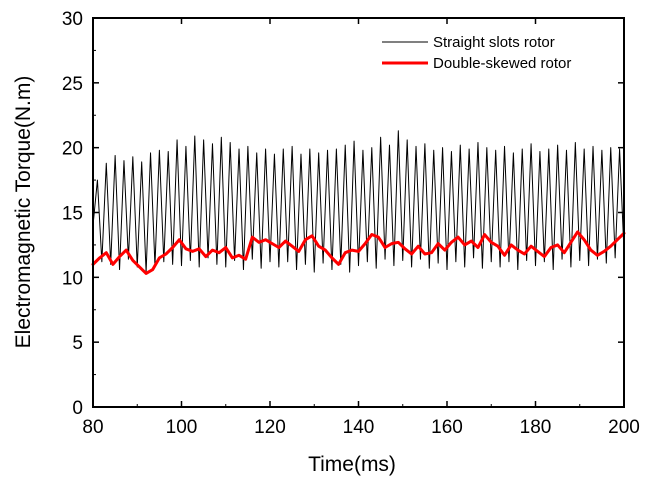  I want to click on legend-label-2: Double-skewed rotor, so click(502, 63).